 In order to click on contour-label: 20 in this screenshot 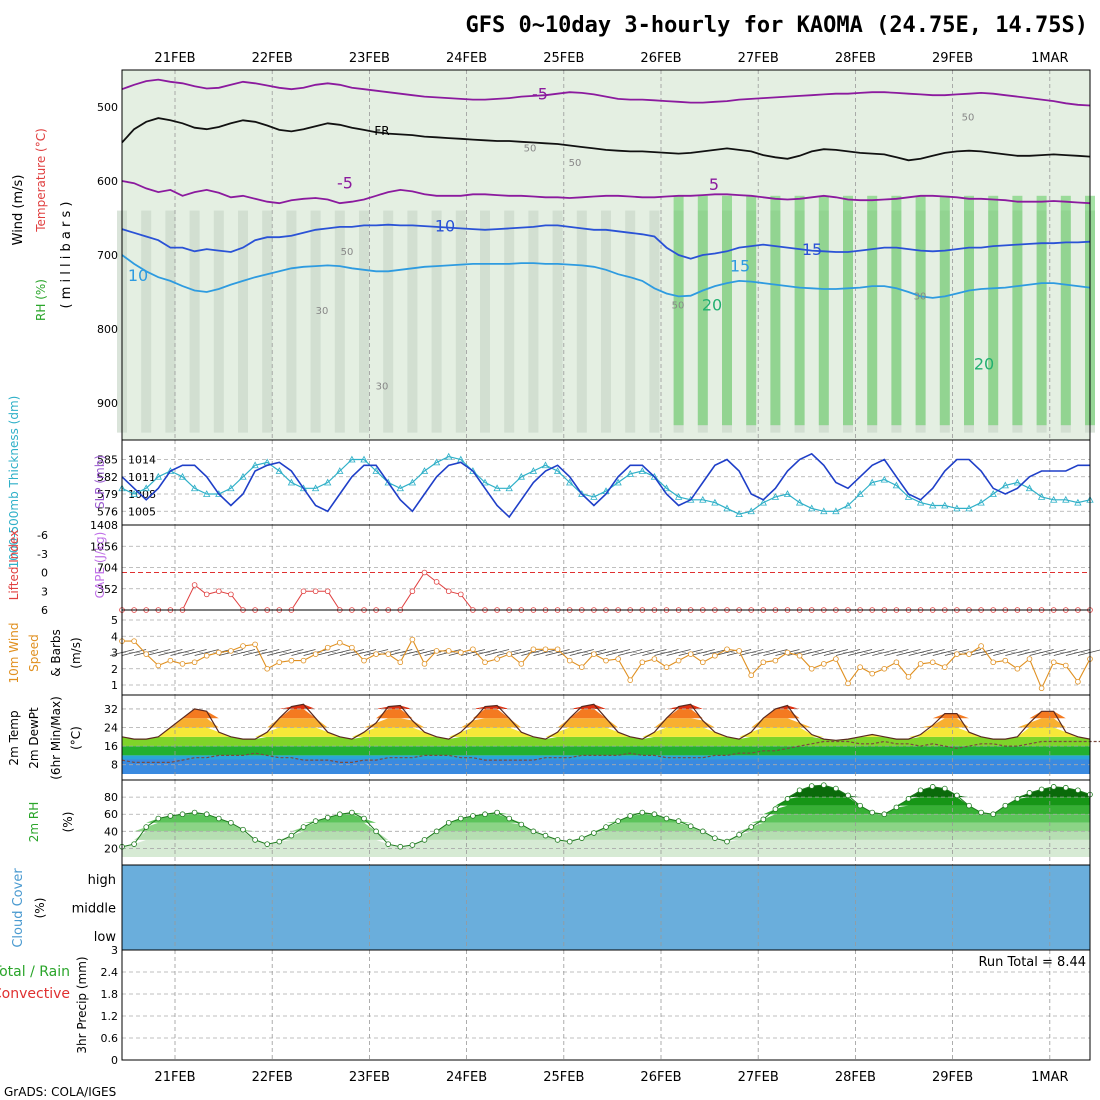, I will do `click(984, 364)`.